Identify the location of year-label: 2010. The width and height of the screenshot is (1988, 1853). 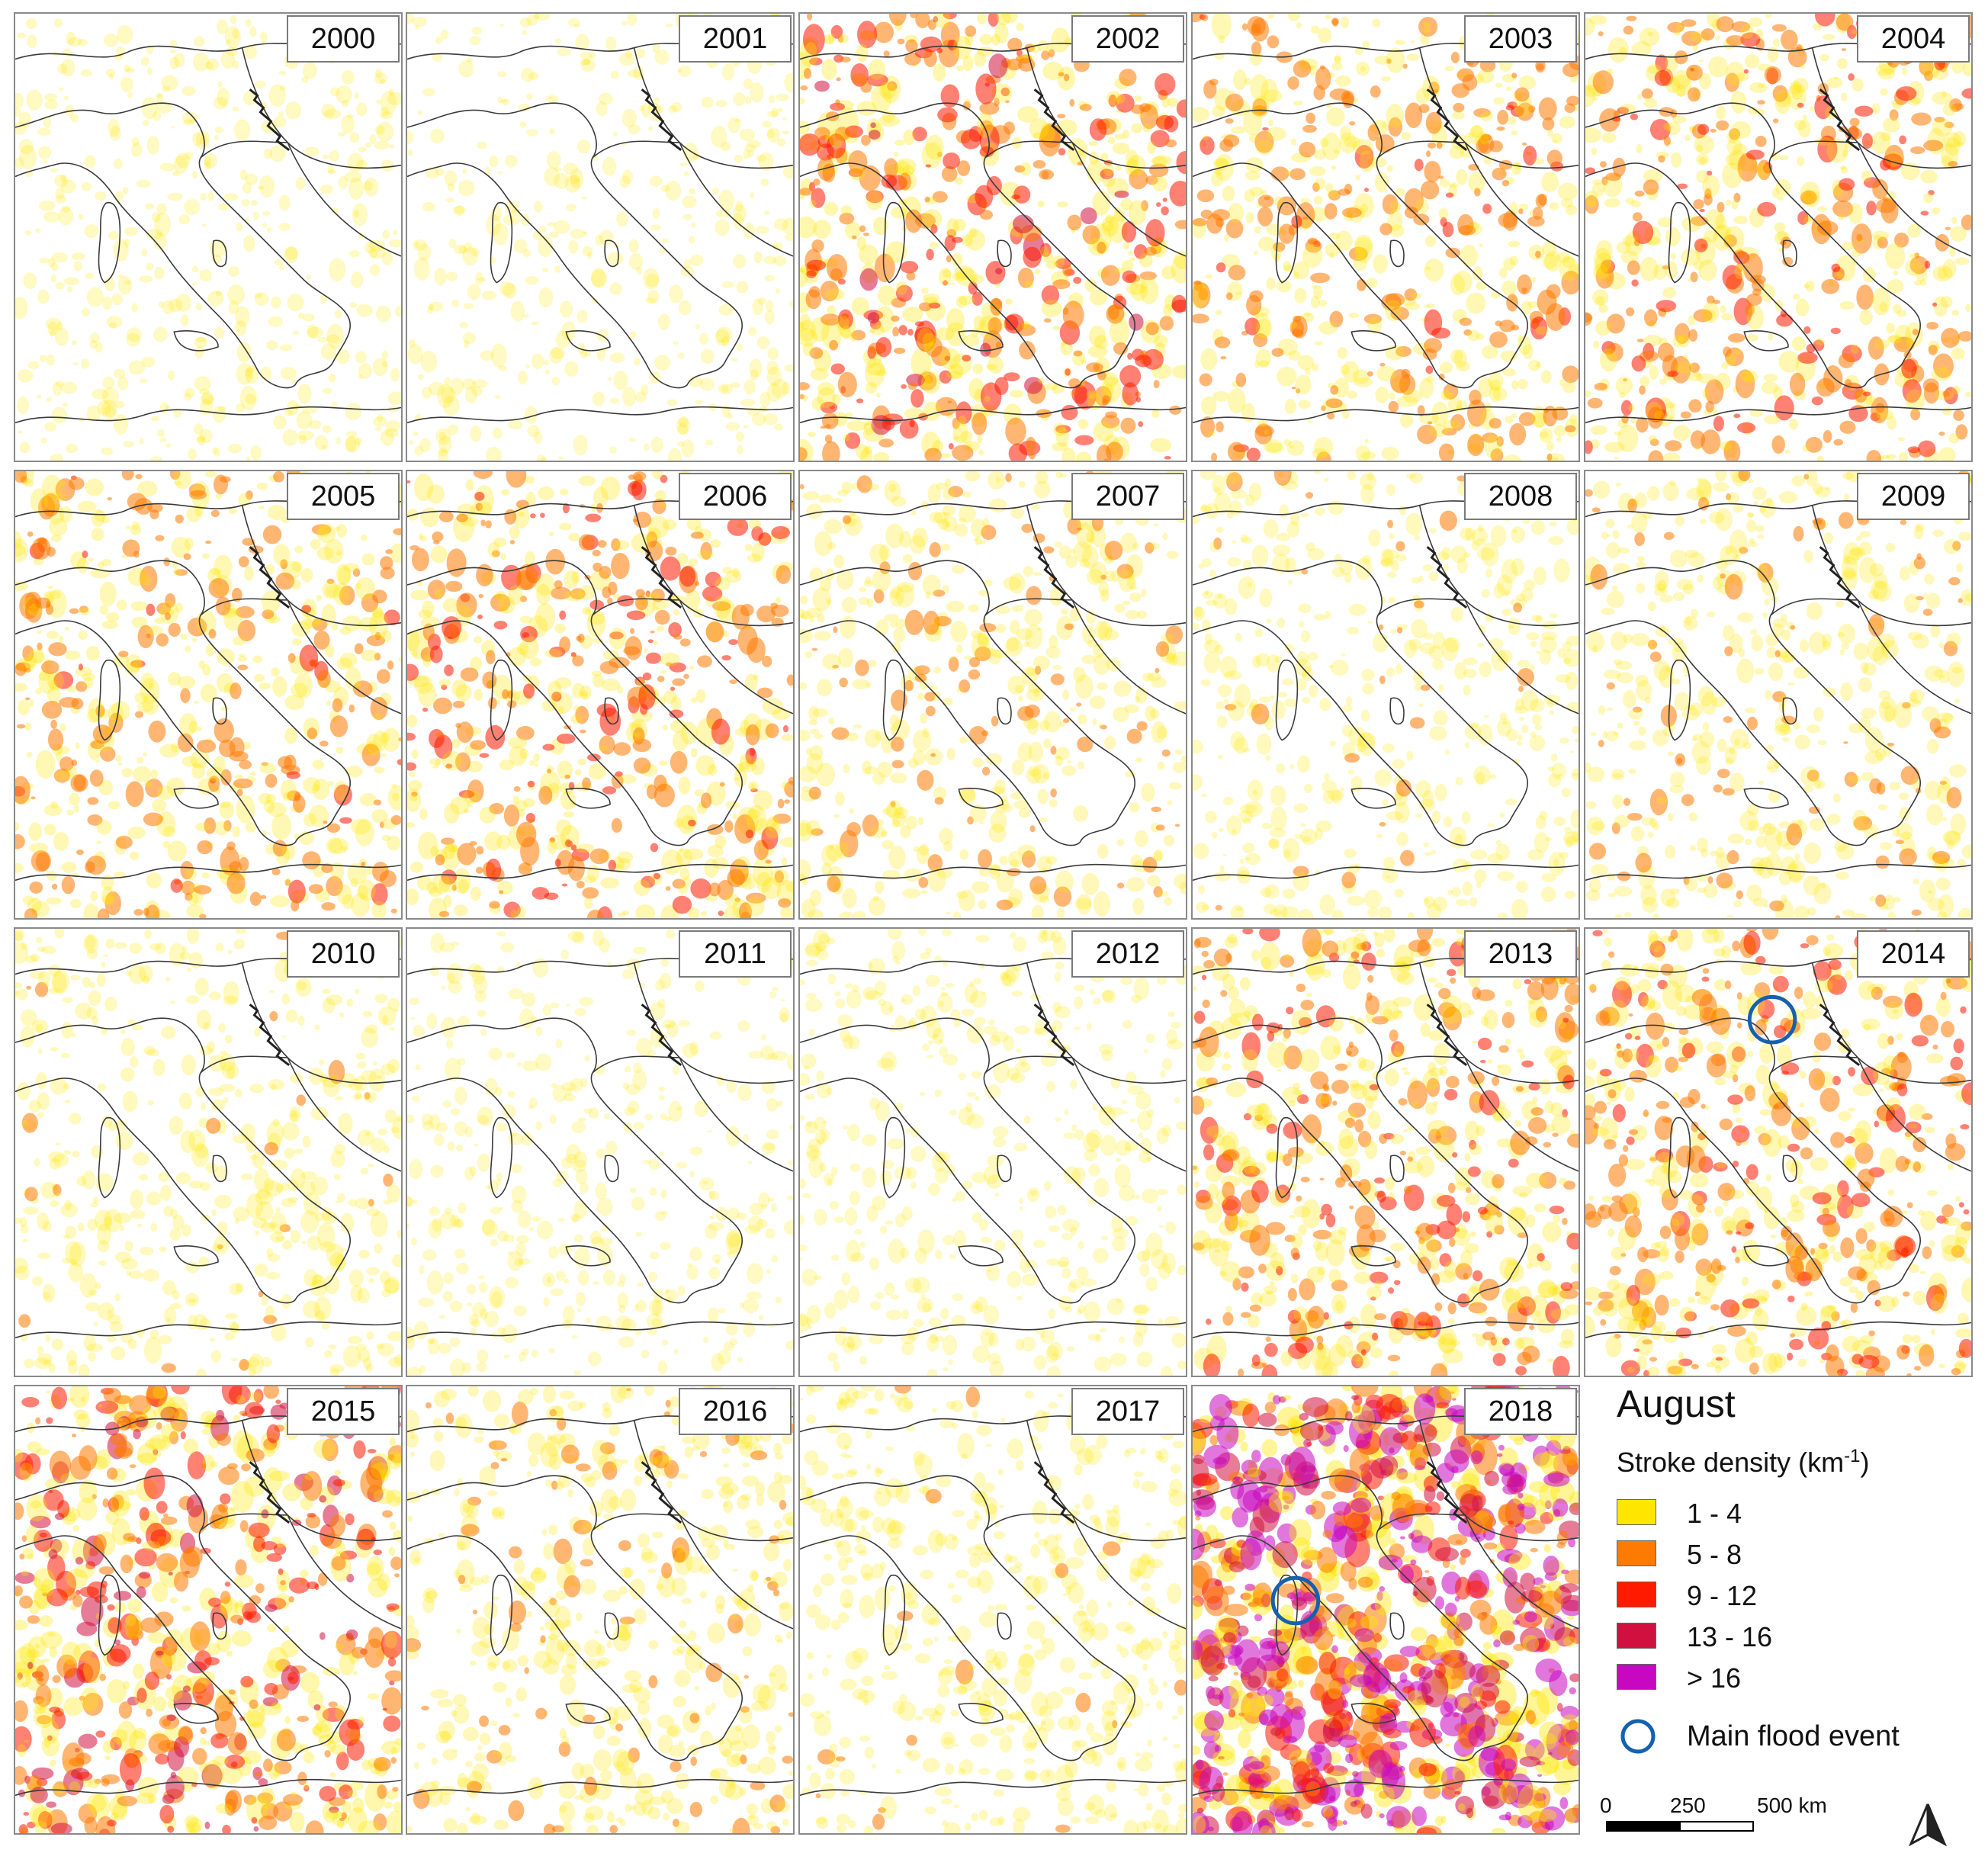
(343, 954).